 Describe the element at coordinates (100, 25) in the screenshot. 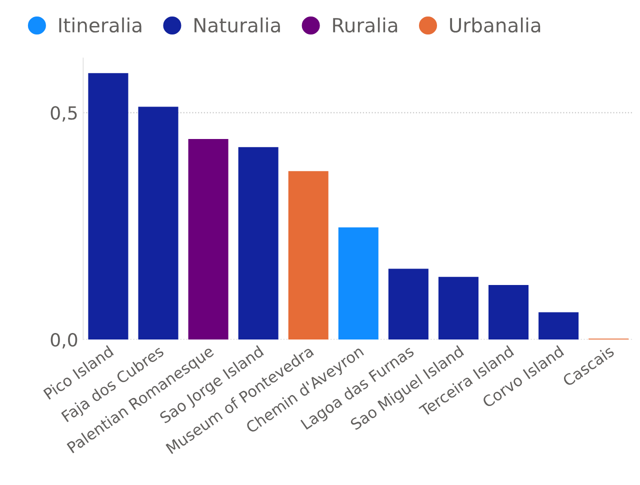

I see `legend-label: Itineralia` at that location.